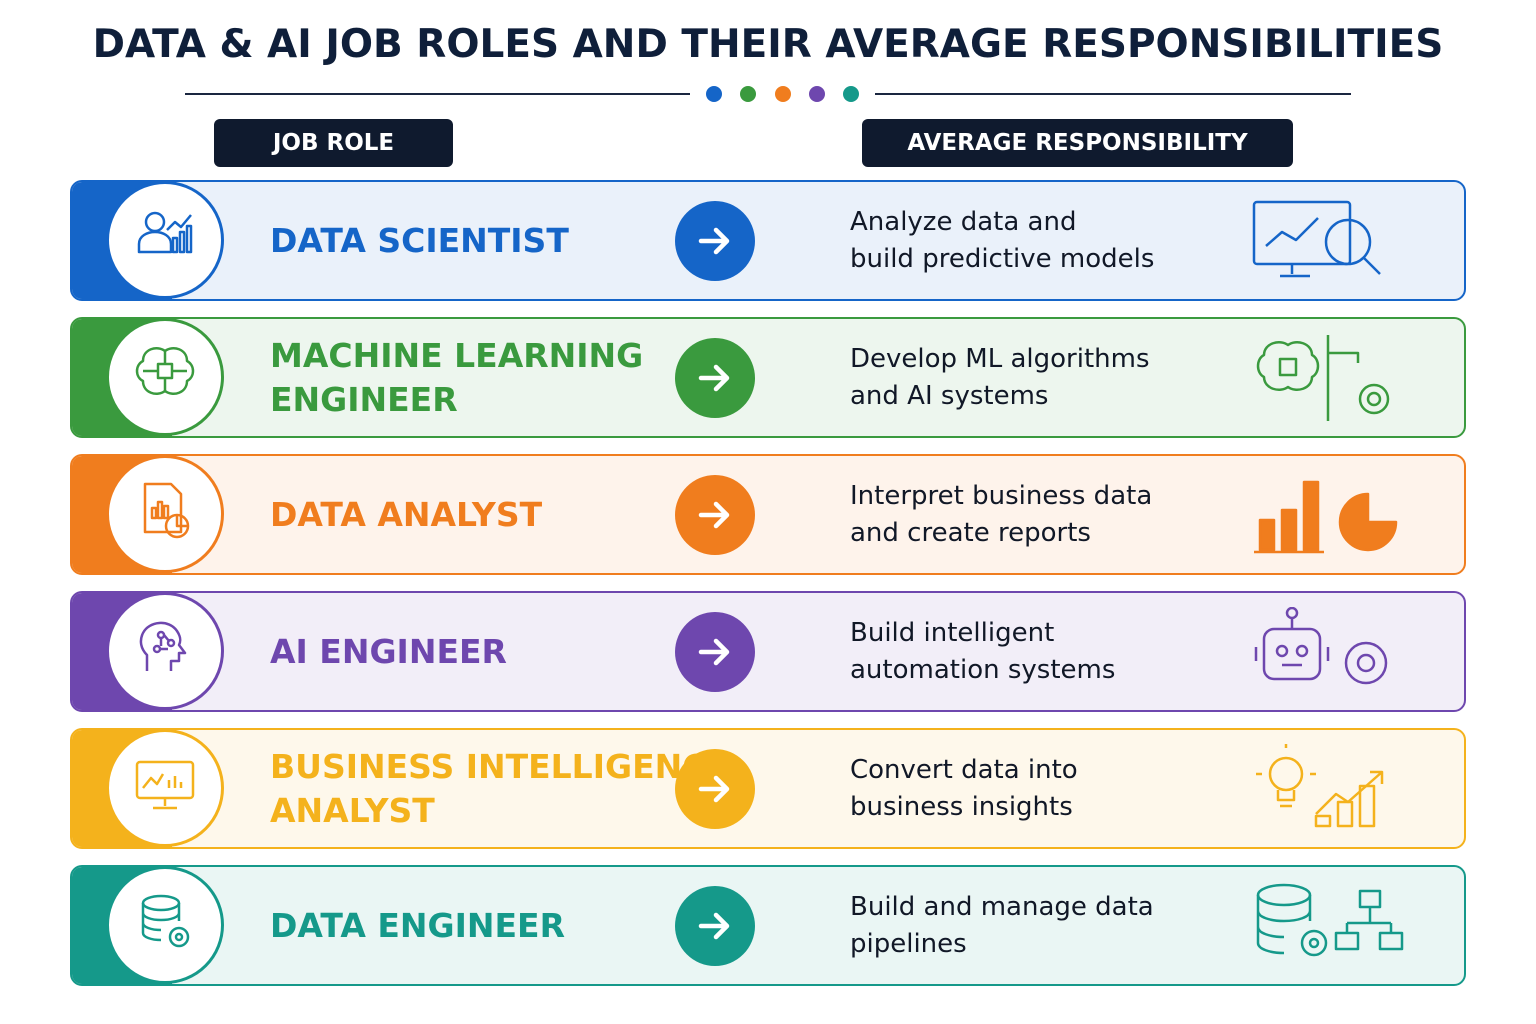 Image resolution: width=1536 pixels, height=1024 pixels. Describe the element at coordinates (964, 769) in the screenshot. I see `responsibility-line: Convert data into` at that location.